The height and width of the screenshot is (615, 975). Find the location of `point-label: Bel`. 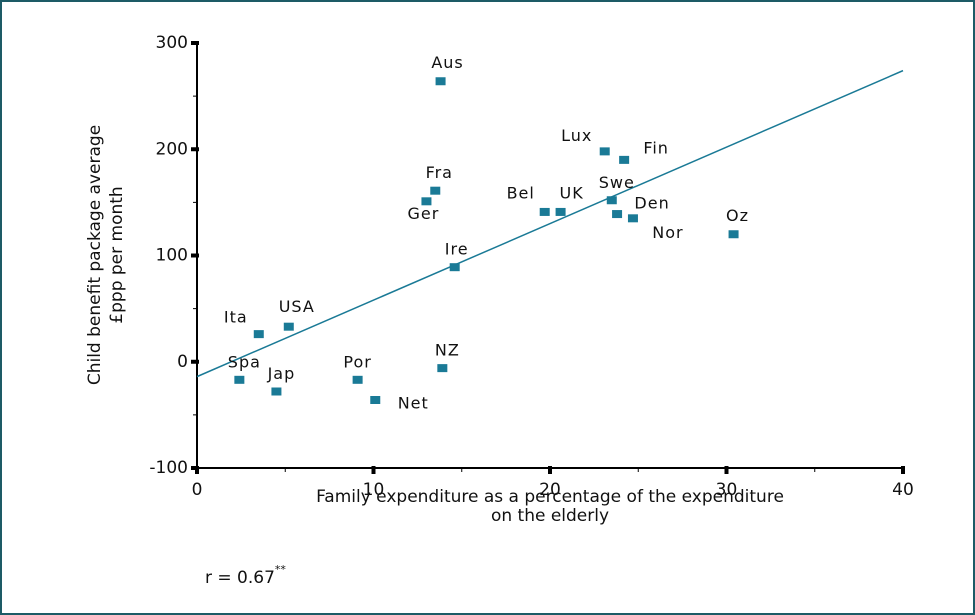

point-label: Bel is located at coordinates (521, 192).